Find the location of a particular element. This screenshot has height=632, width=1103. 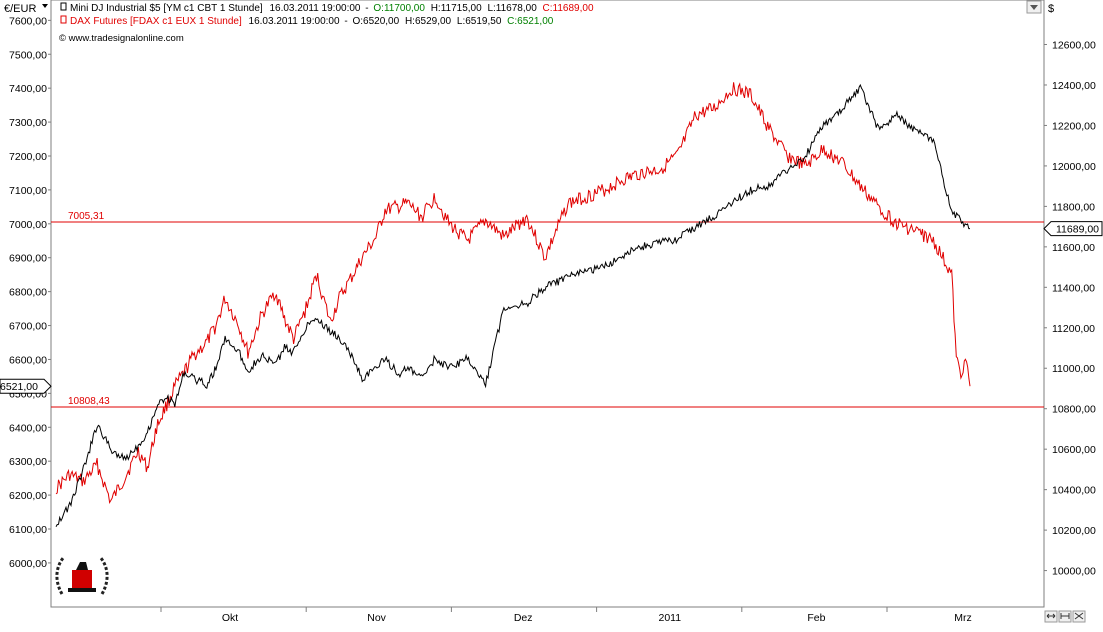

last-price-tag-left: 6521,00 is located at coordinates (26, 386).